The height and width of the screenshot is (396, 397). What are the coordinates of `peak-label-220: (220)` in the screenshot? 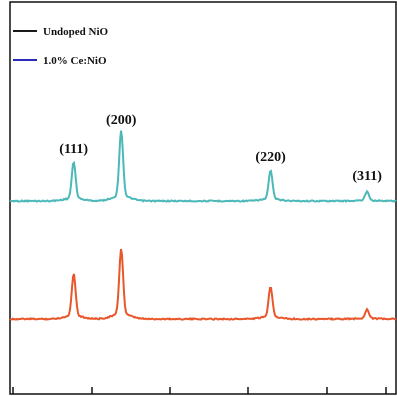 It's located at (270, 157).